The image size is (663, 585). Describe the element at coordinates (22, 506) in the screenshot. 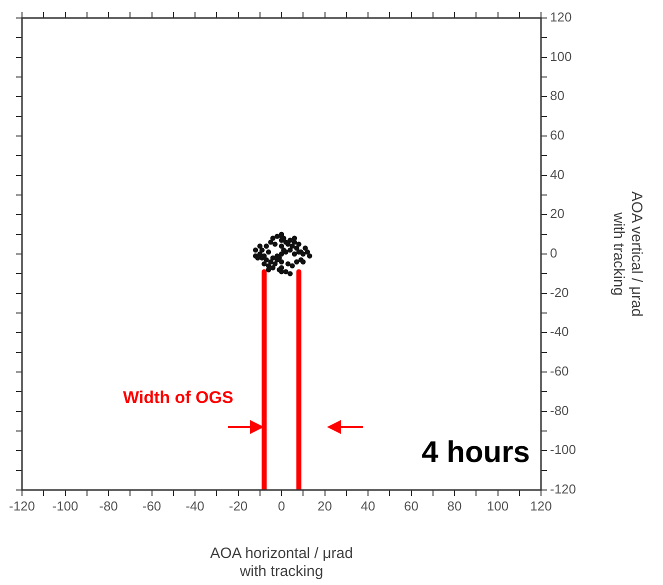

I see `x-tick-label: -120` at that location.